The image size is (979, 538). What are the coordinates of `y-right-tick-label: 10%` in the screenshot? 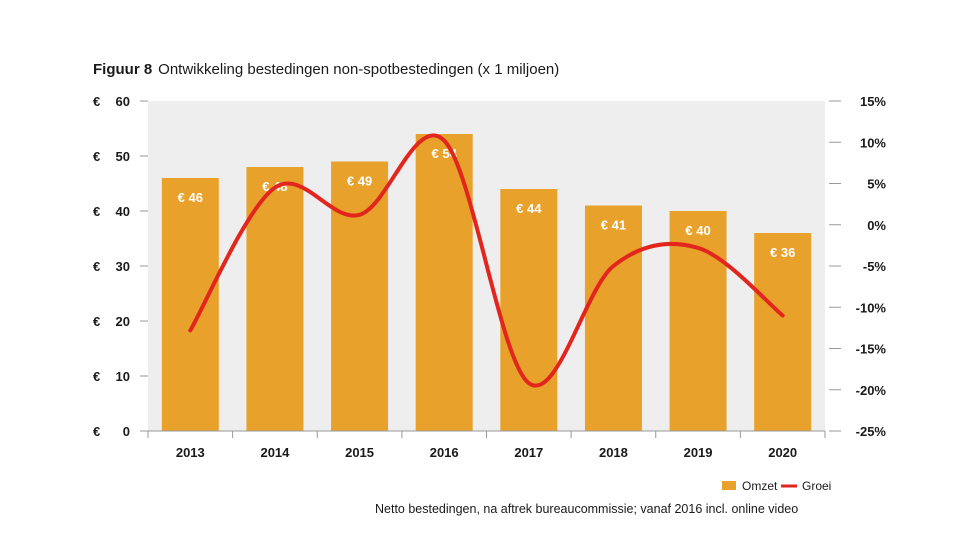 It's located at (873, 142).